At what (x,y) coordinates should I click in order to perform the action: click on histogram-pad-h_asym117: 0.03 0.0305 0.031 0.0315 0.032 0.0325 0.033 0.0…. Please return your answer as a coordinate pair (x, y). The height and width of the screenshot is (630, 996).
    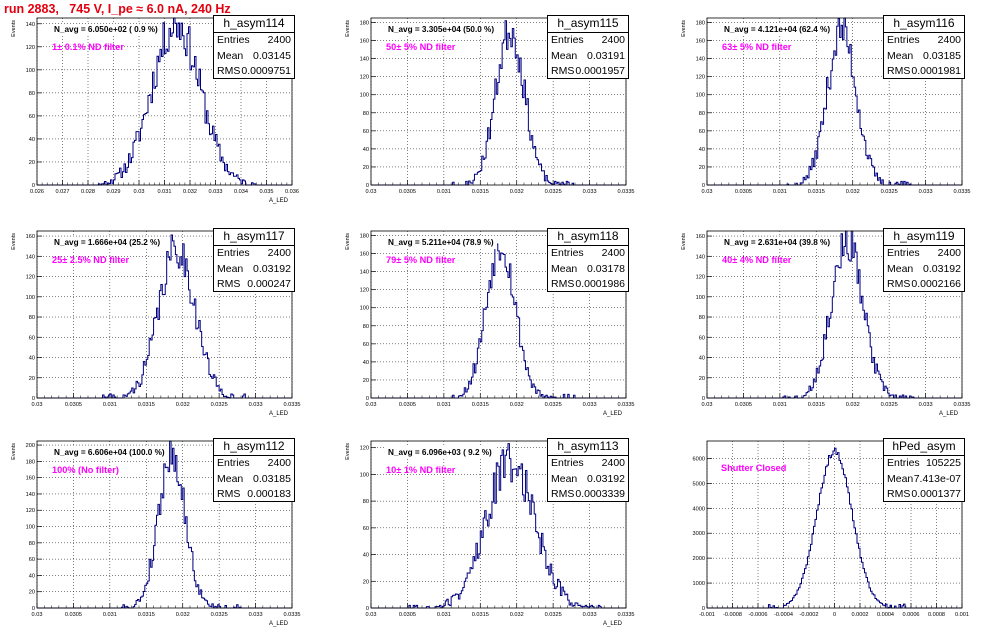
    Looking at the image, I should click on (154, 324).